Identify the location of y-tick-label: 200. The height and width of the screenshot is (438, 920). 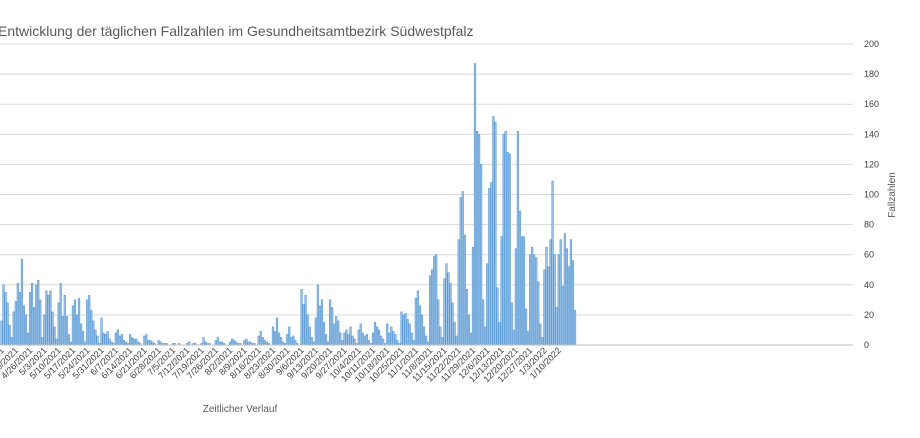
(871, 44).